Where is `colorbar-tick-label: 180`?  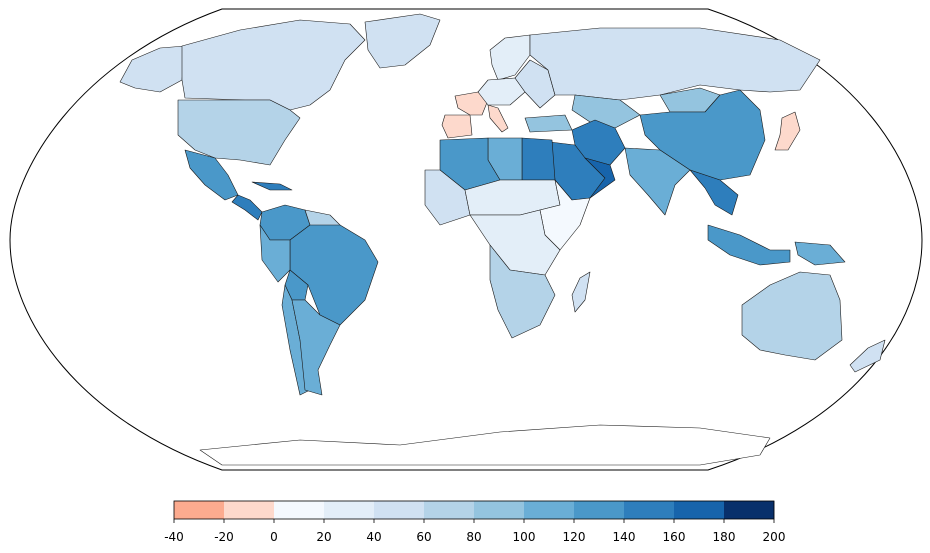 colorbar-tick-label: 180 is located at coordinates (724, 537).